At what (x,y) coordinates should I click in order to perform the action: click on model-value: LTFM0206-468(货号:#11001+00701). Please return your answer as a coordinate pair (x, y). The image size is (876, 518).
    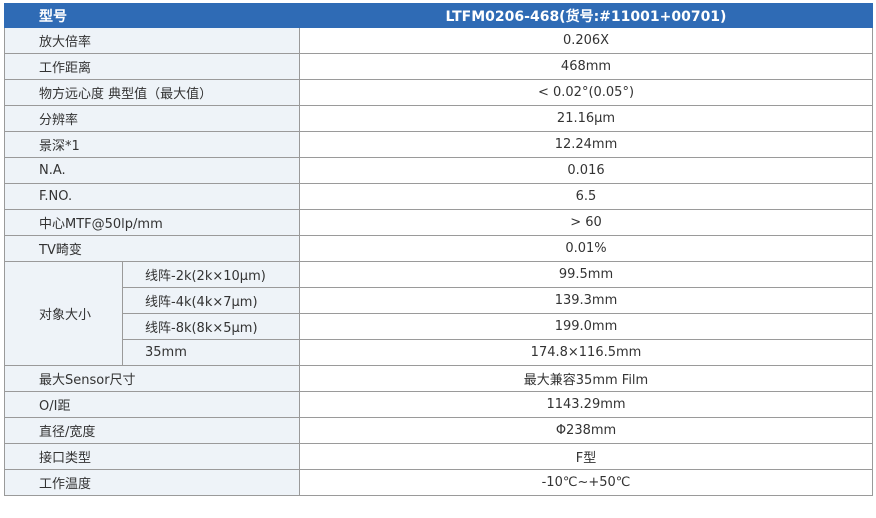
    Looking at the image, I should click on (586, 15).